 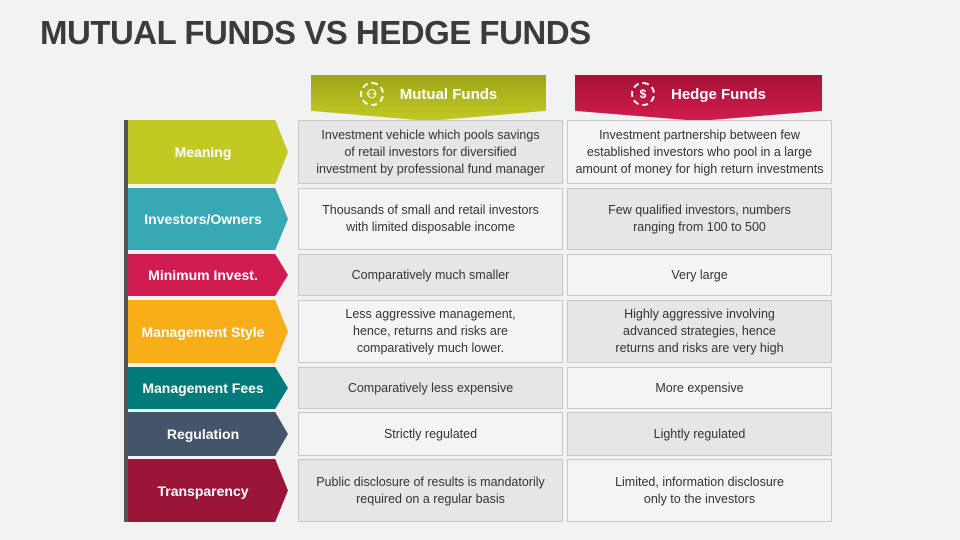 I want to click on slide-title: MUTUAL FUNDS VS HEDGE FUNDS, so click(x=315, y=32).